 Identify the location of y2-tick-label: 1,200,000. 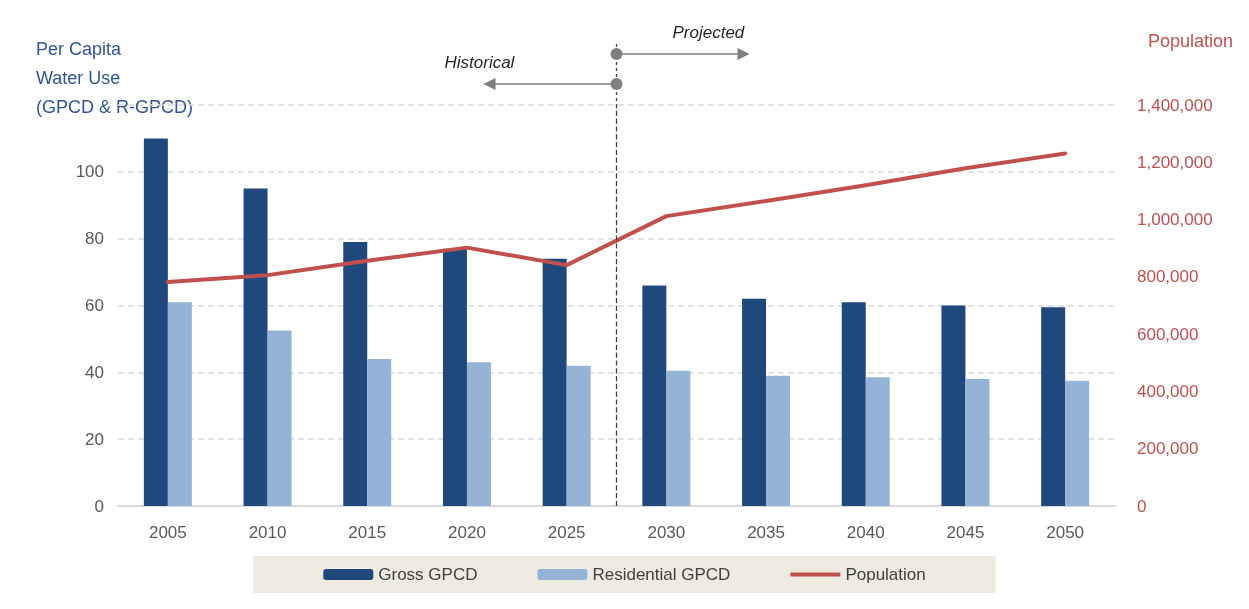
(1175, 162).